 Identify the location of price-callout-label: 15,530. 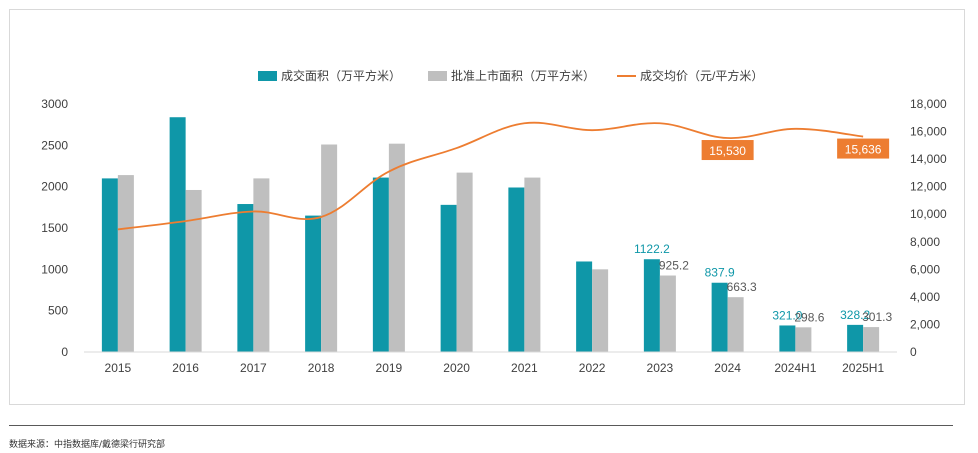
(727, 151).